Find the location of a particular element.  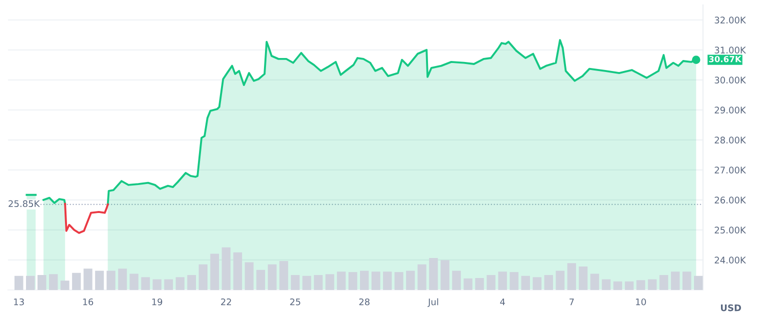

y-tick-label: 26.00K is located at coordinates (730, 200).